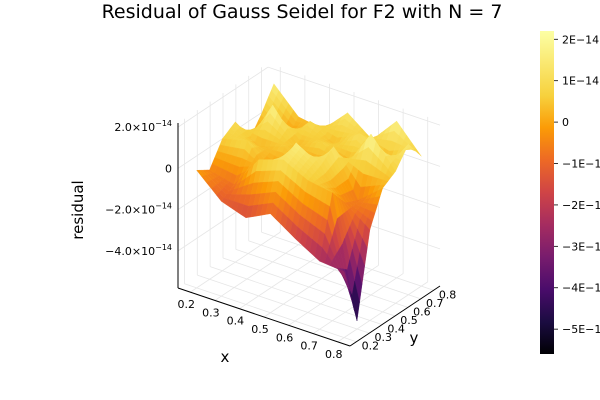 This screenshot has width=600, height=400. What do you see at coordinates (138, 209) in the screenshot?
I see `z-tick-label: −2.0×10⁻¹⁴` at bounding box center [138, 209].